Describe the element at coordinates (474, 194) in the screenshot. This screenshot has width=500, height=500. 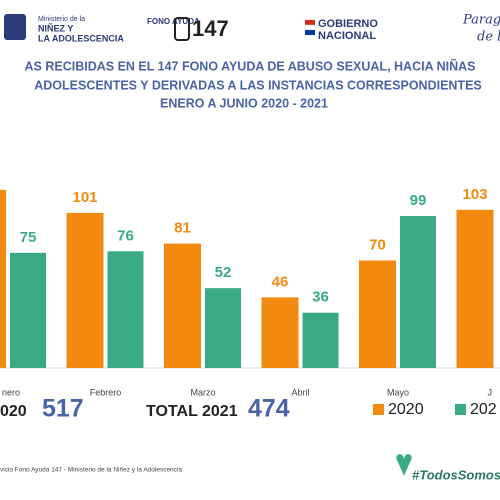
I see `value-label: 103` at that location.